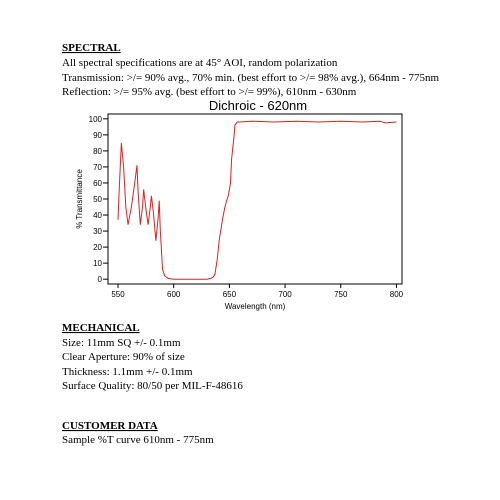 This screenshot has width=500, height=500. I want to click on x-tick-label: 750, so click(341, 294).